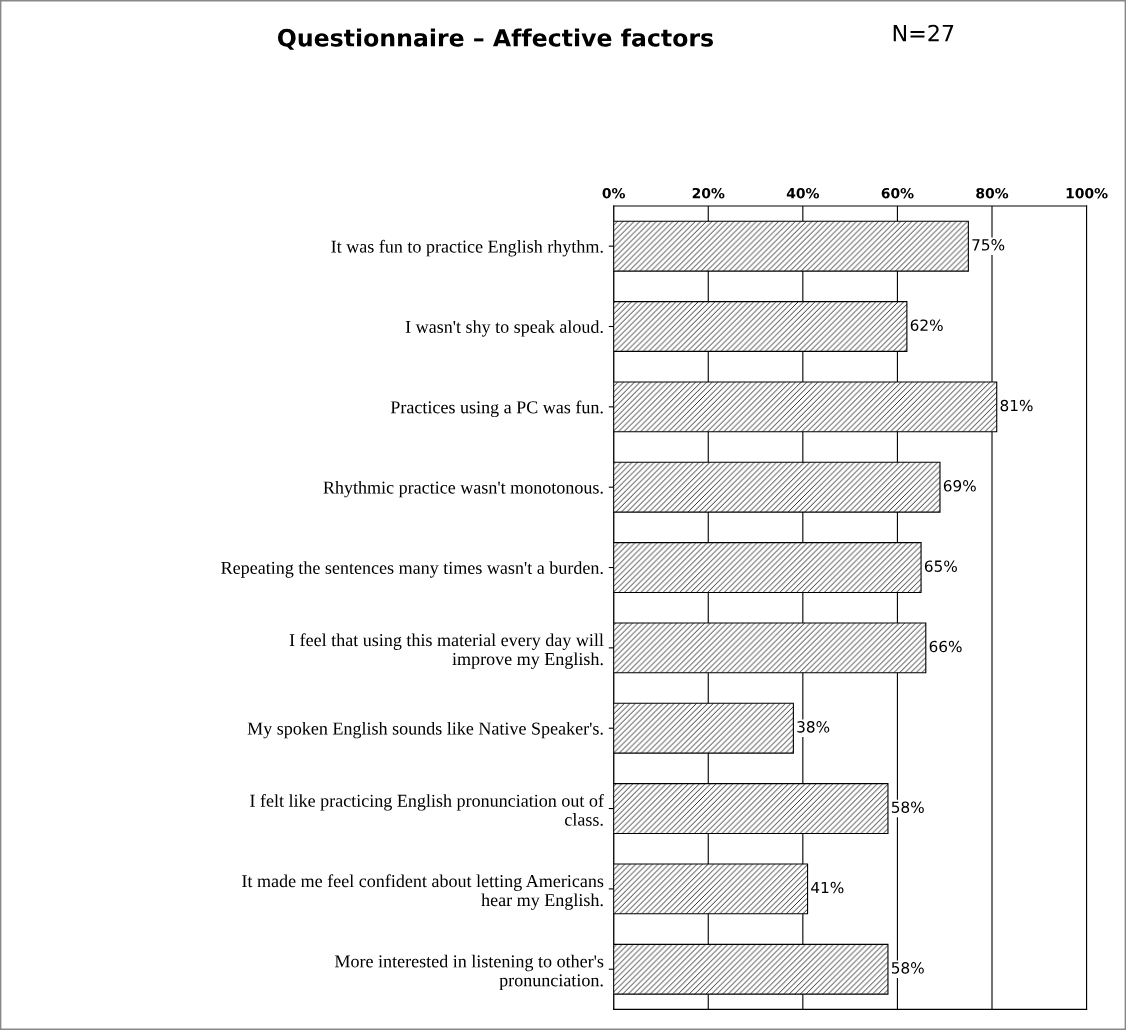  Describe the element at coordinates (504, 328) in the screenshot. I see `y-tick-label: I wasn't shy to speak aloud.` at that location.